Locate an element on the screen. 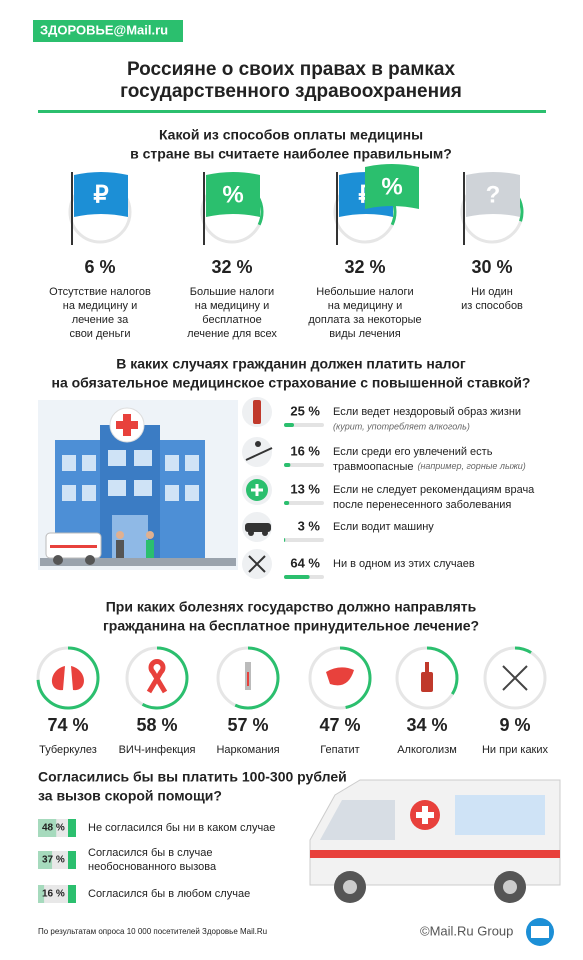 This screenshot has height=960, width=583. percent: 3 % is located at coordinates (309, 525).